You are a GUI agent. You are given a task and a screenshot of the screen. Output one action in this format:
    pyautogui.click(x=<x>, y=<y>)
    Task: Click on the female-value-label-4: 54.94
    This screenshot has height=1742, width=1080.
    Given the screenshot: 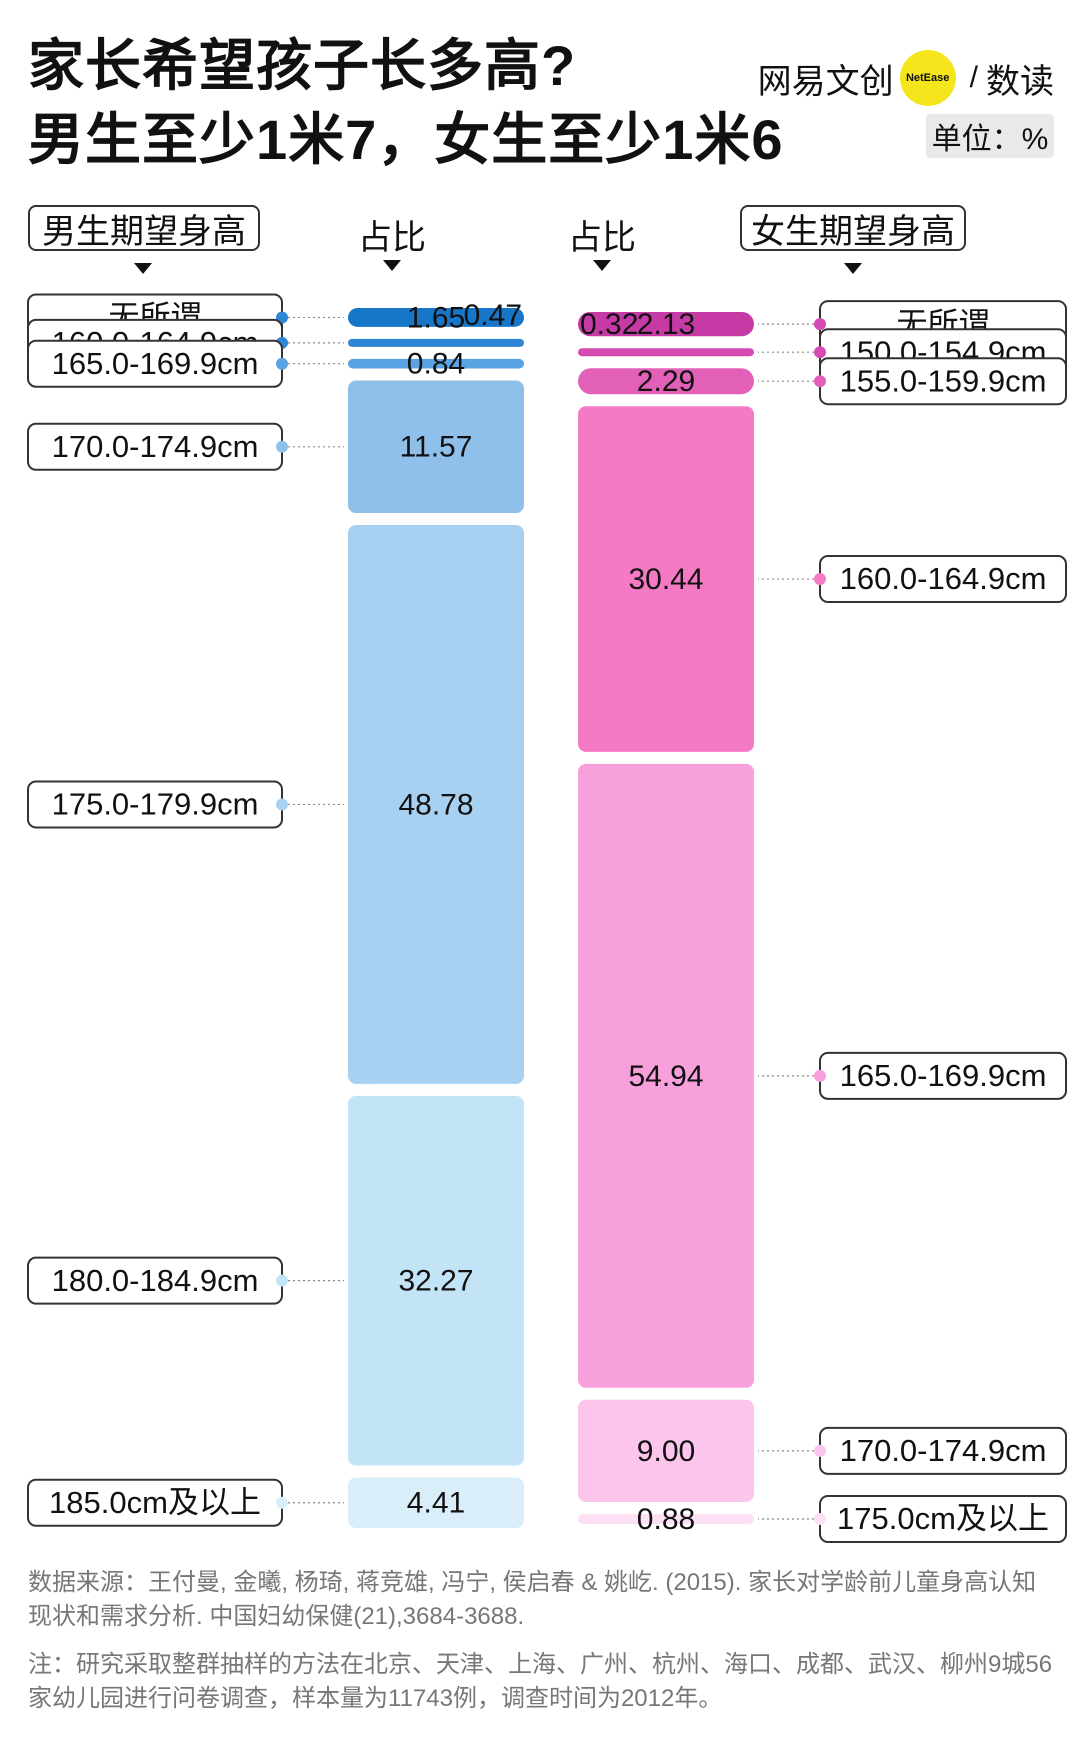 What is the action you would take?
    pyautogui.click(x=665, y=1076)
    